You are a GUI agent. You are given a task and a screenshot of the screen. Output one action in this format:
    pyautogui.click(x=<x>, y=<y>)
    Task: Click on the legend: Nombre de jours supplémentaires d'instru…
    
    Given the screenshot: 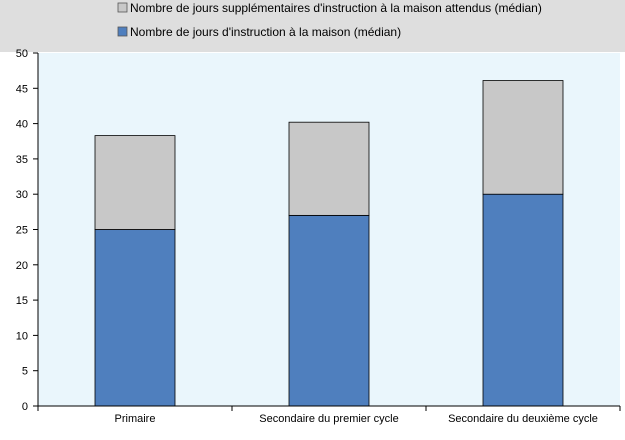 What is the action you would take?
    pyautogui.click(x=329, y=20)
    